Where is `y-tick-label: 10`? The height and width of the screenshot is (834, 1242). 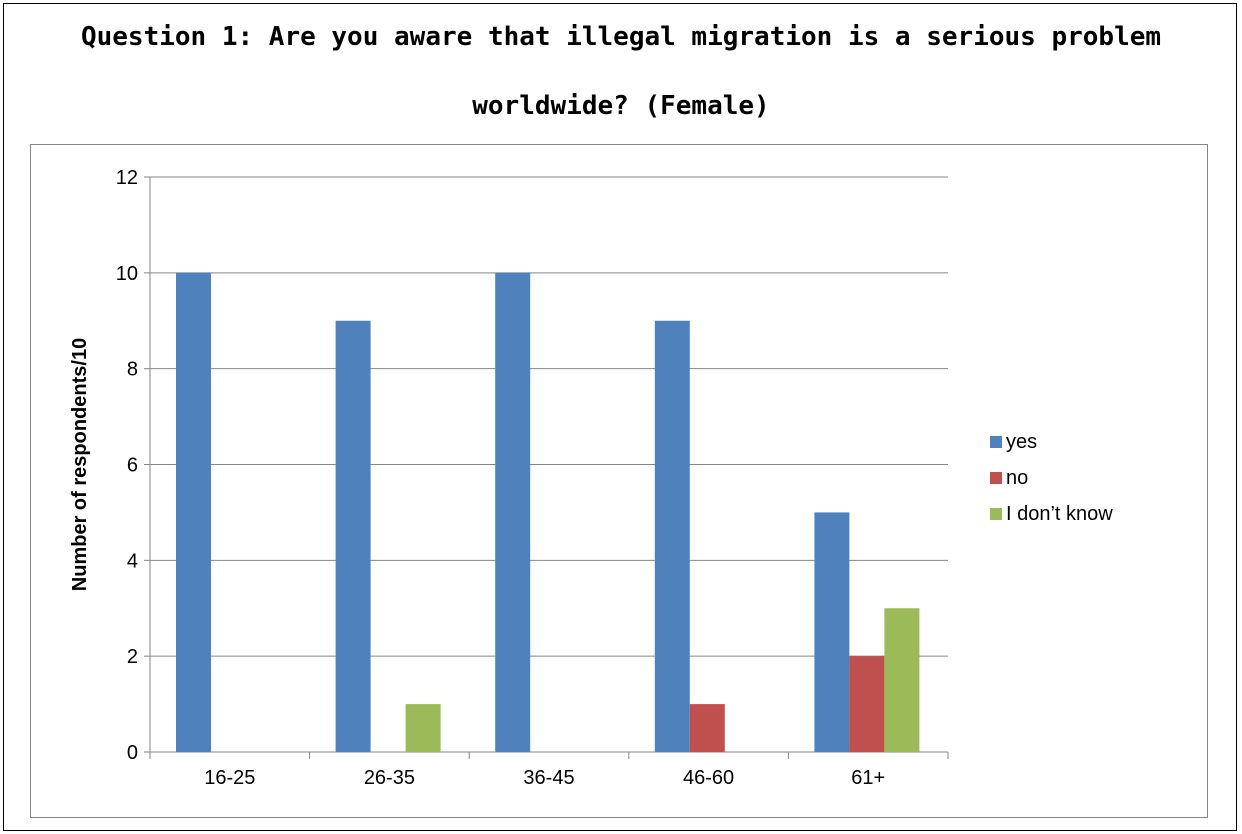
y-tick-label: 10 is located at coordinates (127, 274).